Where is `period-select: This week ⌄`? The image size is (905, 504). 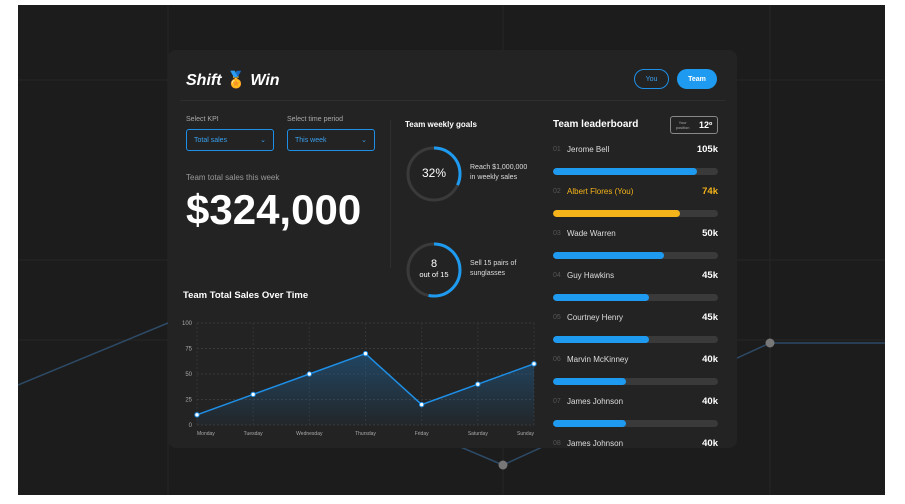
period-select: This week ⌄ is located at coordinates (331, 140).